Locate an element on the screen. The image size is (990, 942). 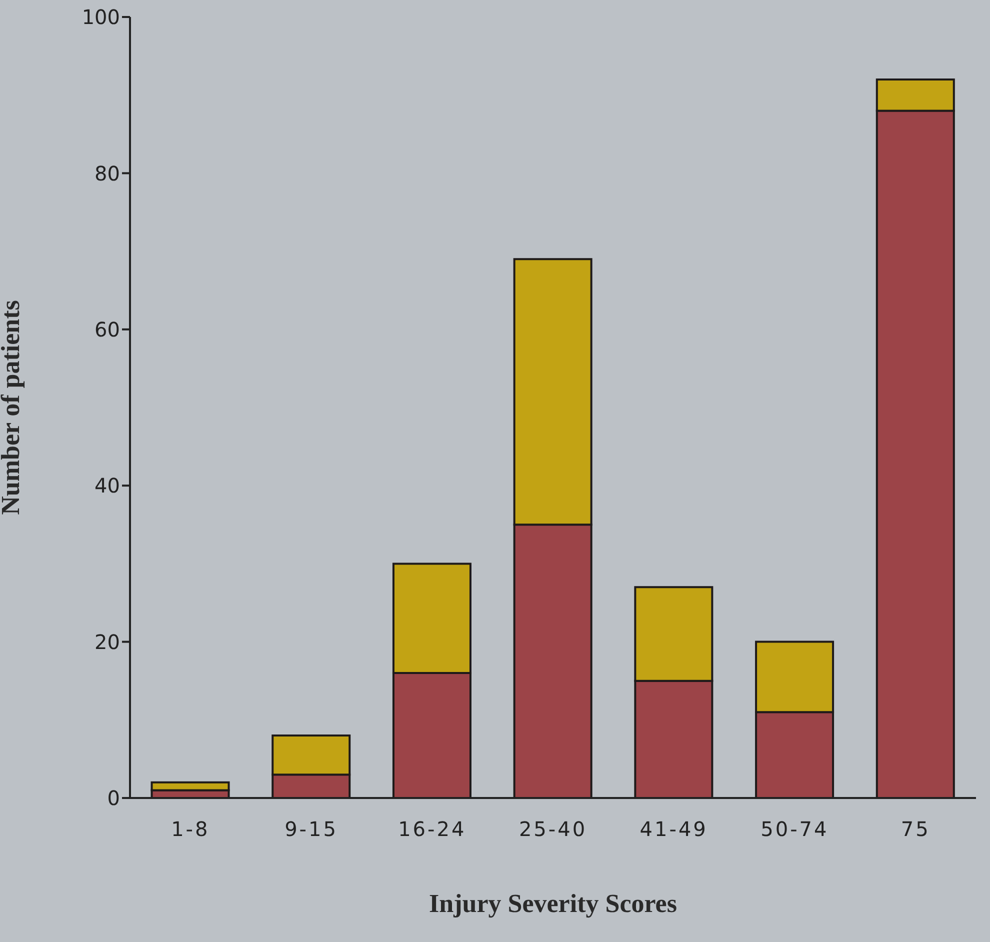
y-tick-label: 0 is located at coordinates (113, 798).